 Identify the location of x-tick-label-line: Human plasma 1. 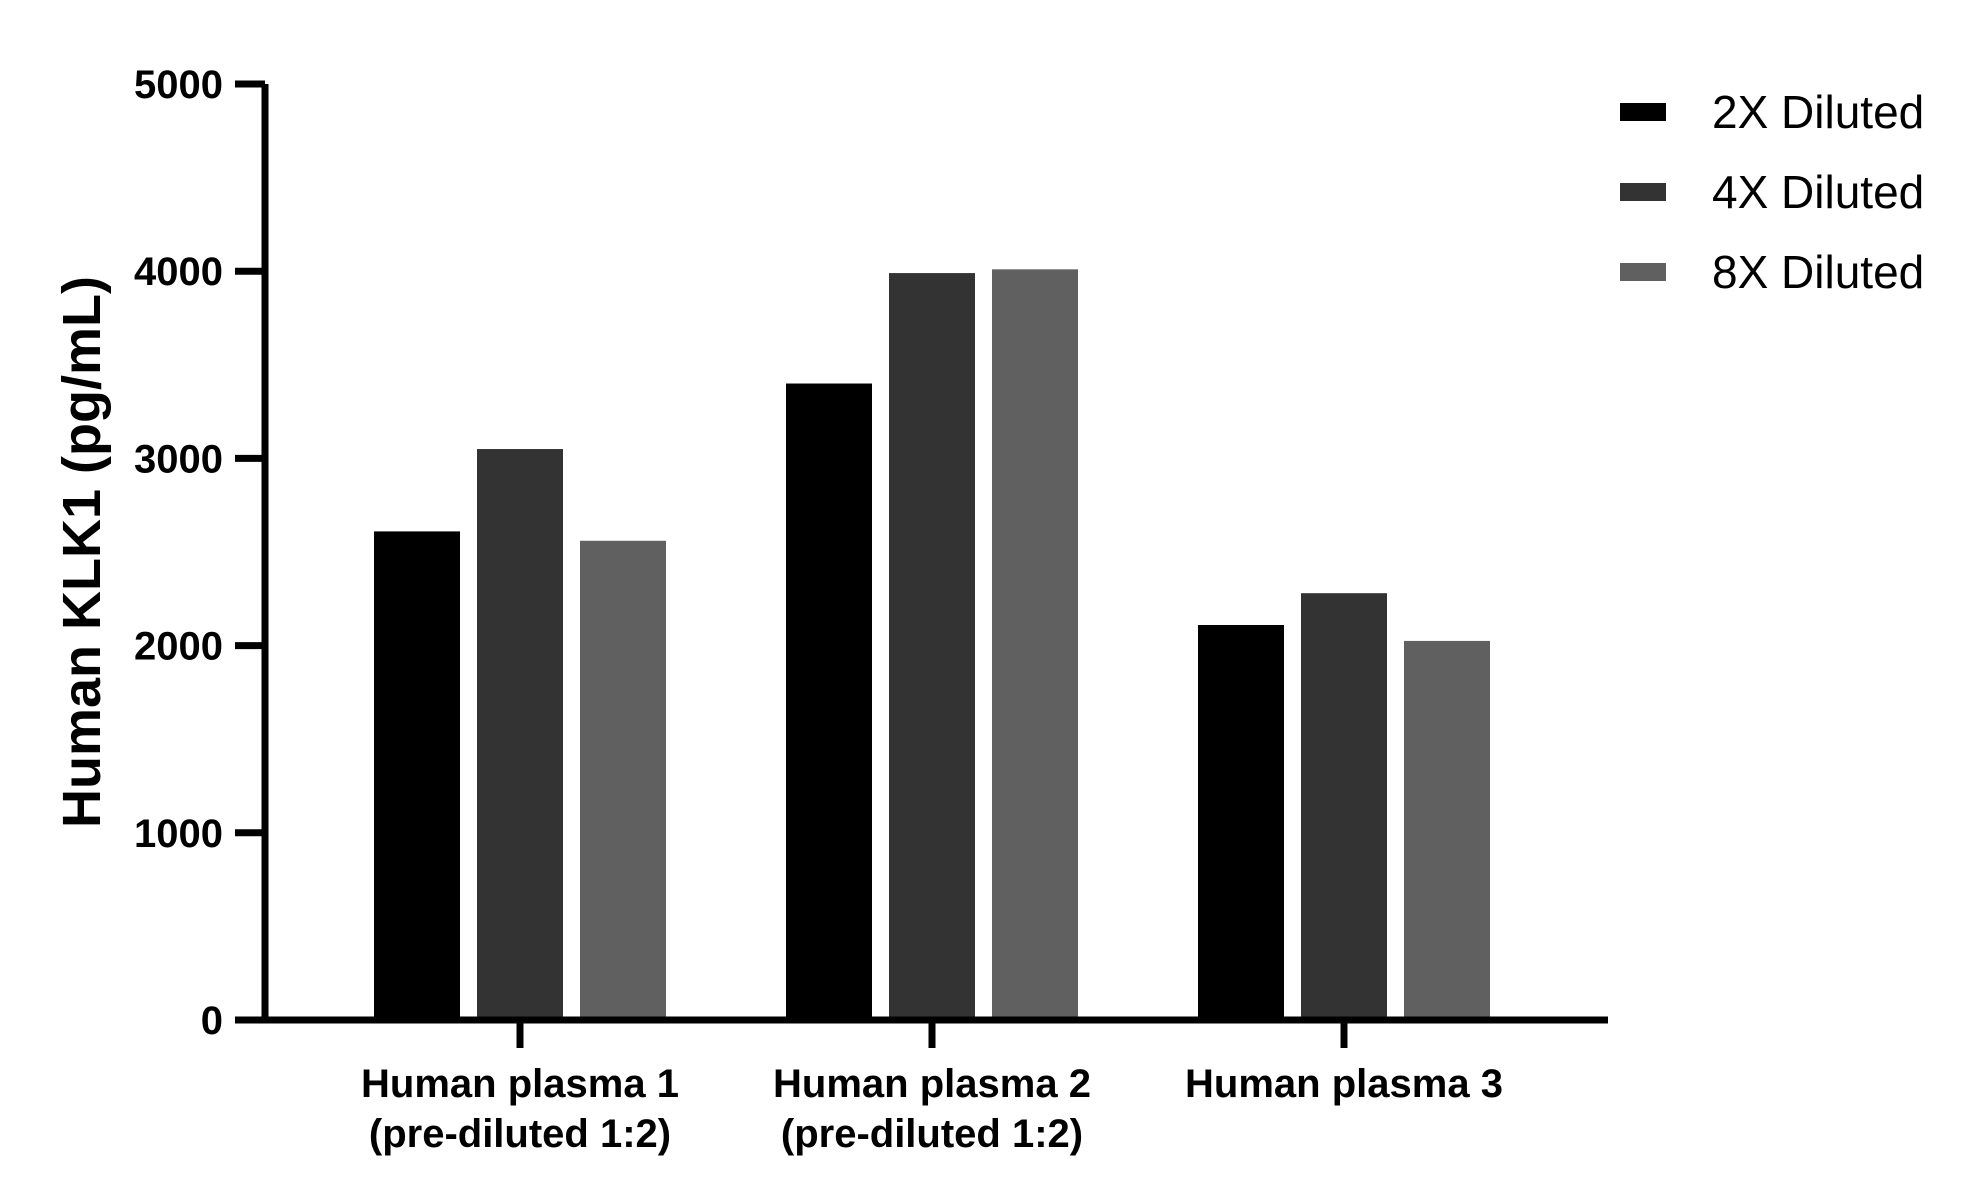
(520, 1084).